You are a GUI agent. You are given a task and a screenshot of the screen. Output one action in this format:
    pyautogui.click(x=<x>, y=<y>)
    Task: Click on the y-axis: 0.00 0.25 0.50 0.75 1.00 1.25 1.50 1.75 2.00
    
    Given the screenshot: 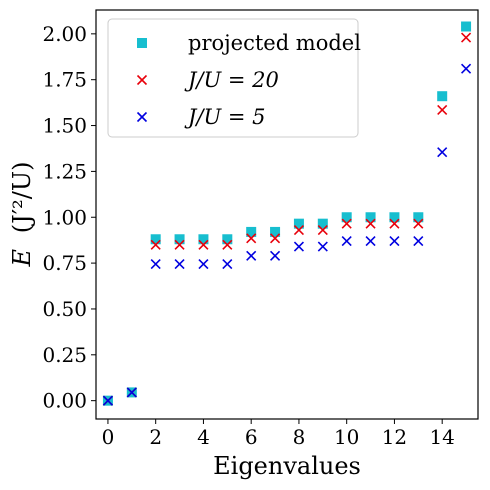 What is the action you would take?
    pyautogui.click(x=69, y=217)
    